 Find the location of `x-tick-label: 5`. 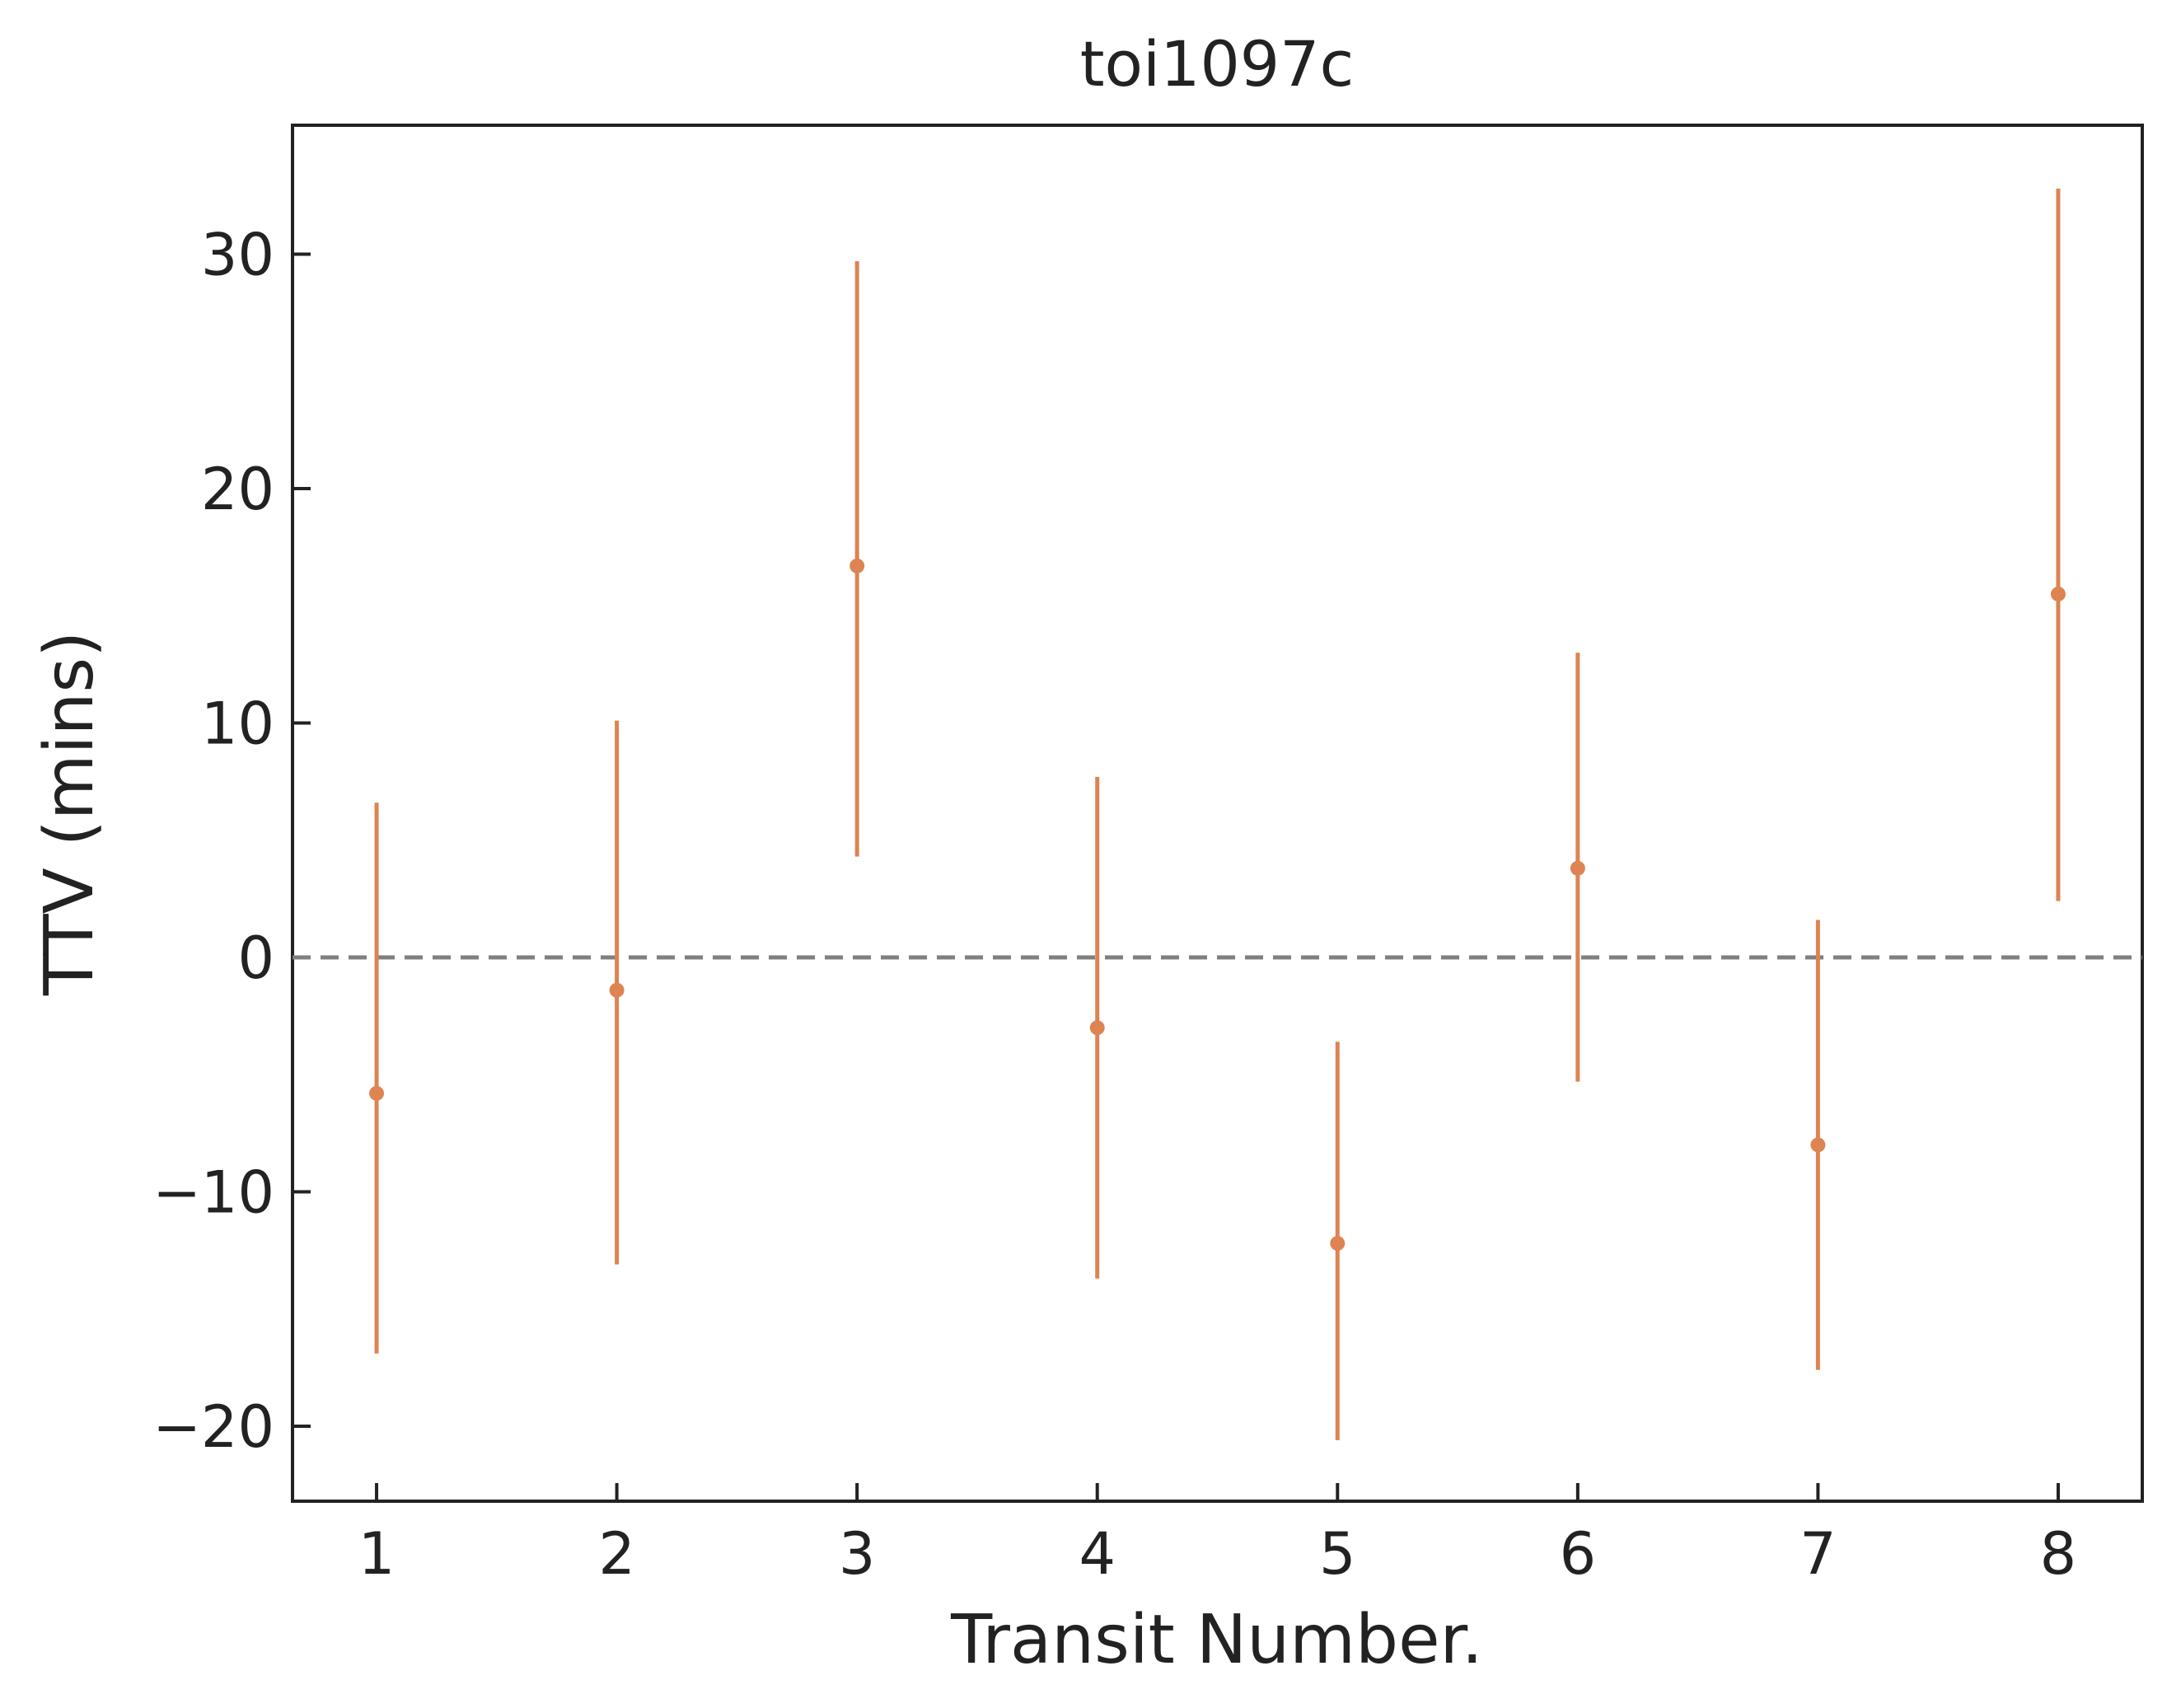

x-tick-label: 5 is located at coordinates (1338, 1554).